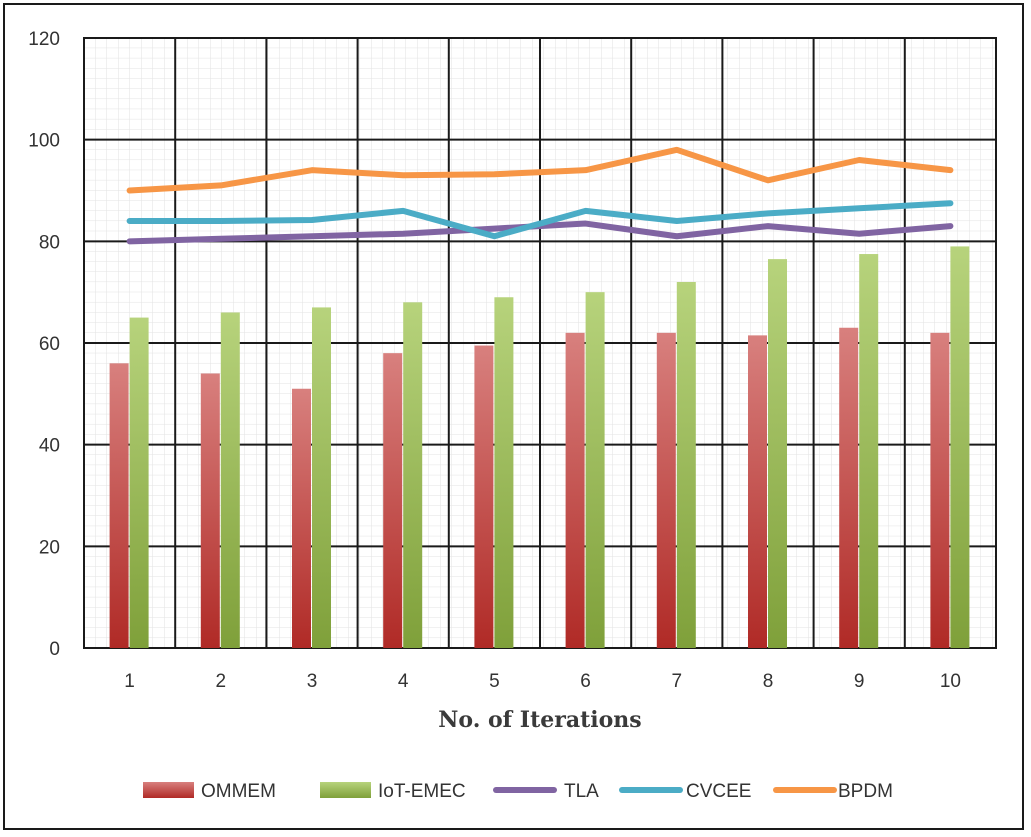  What do you see at coordinates (539, 720) in the screenshot?
I see `x-axis-title: No. of Iterations` at bounding box center [539, 720].